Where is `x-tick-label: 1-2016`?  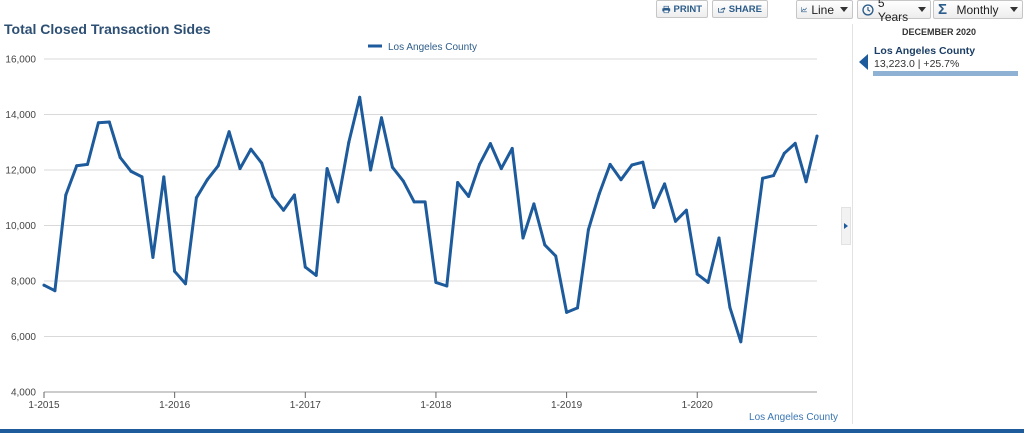
x-tick-label: 1-2016 is located at coordinates (175, 405).